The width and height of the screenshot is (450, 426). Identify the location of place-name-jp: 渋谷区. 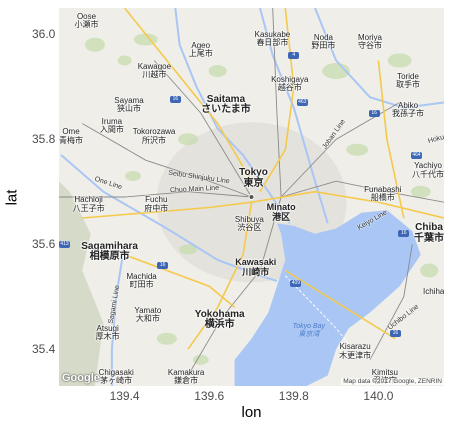
(249, 228).